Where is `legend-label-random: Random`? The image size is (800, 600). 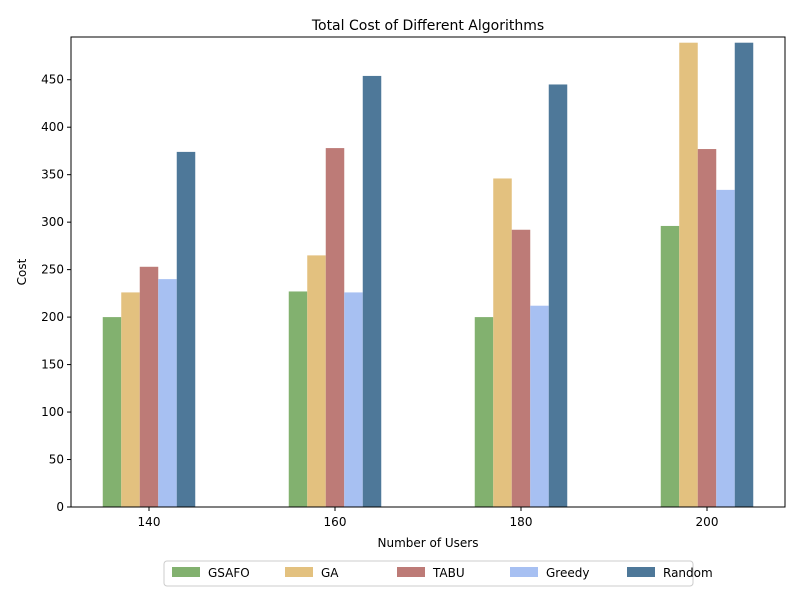 legend-label-random: Random is located at coordinates (688, 573).